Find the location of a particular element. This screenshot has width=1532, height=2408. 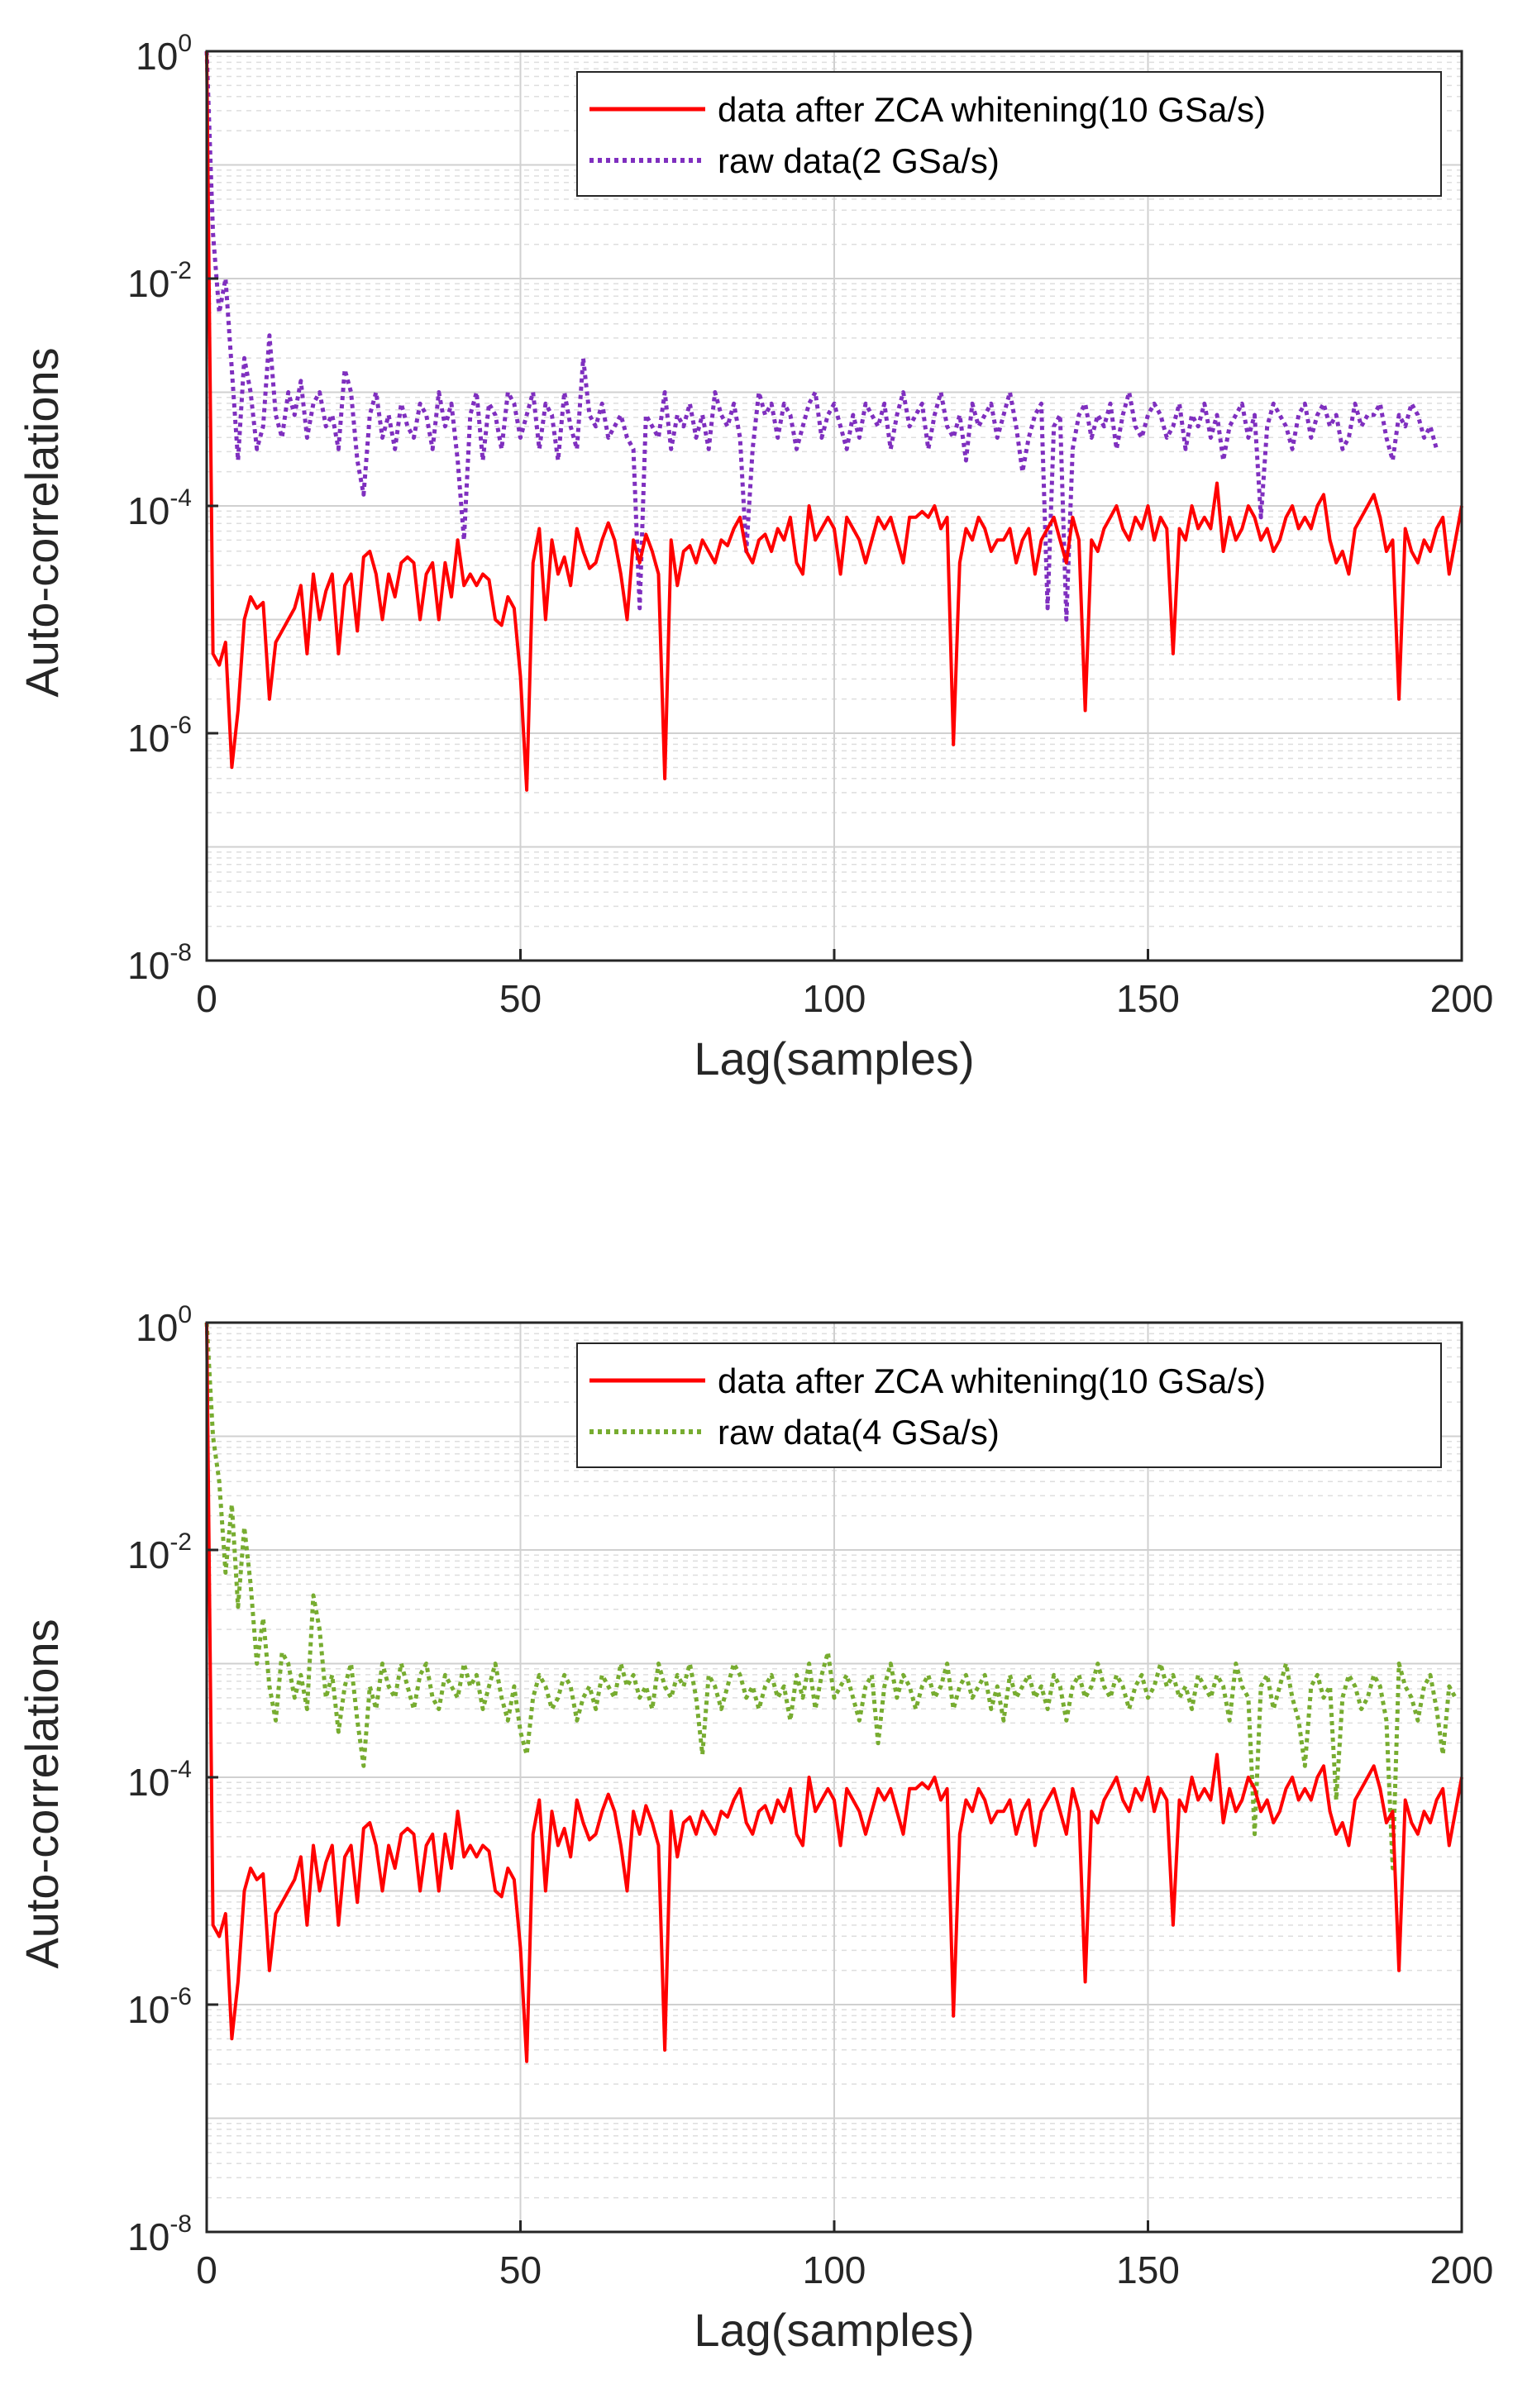

legend-label-raw: raw data(2 GSa/s) is located at coordinates (859, 160).